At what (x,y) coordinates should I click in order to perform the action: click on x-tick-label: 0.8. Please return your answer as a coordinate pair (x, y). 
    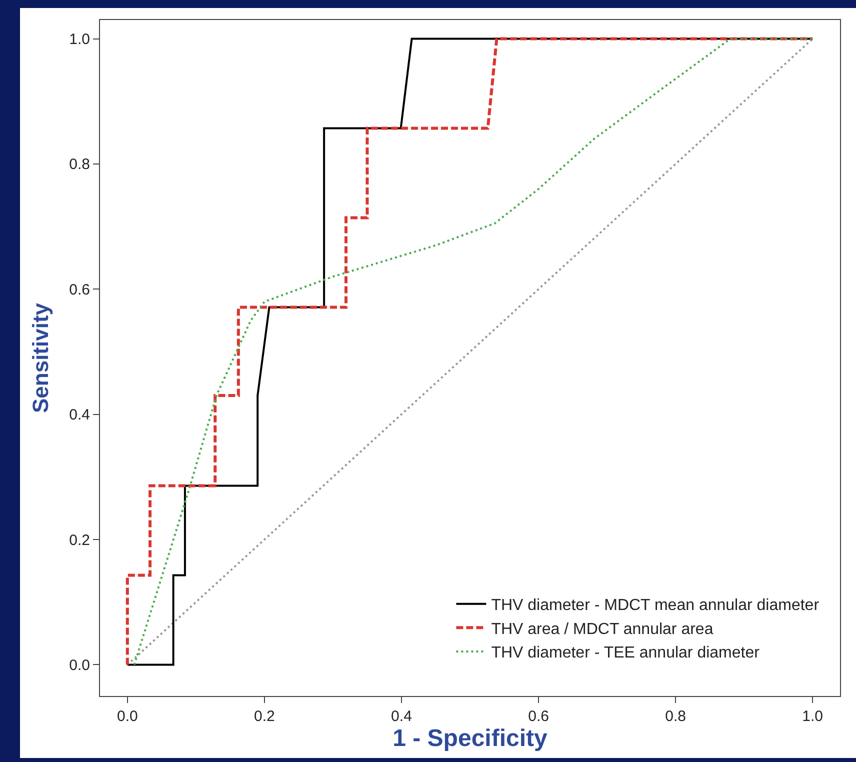
    Looking at the image, I should click on (675, 716).